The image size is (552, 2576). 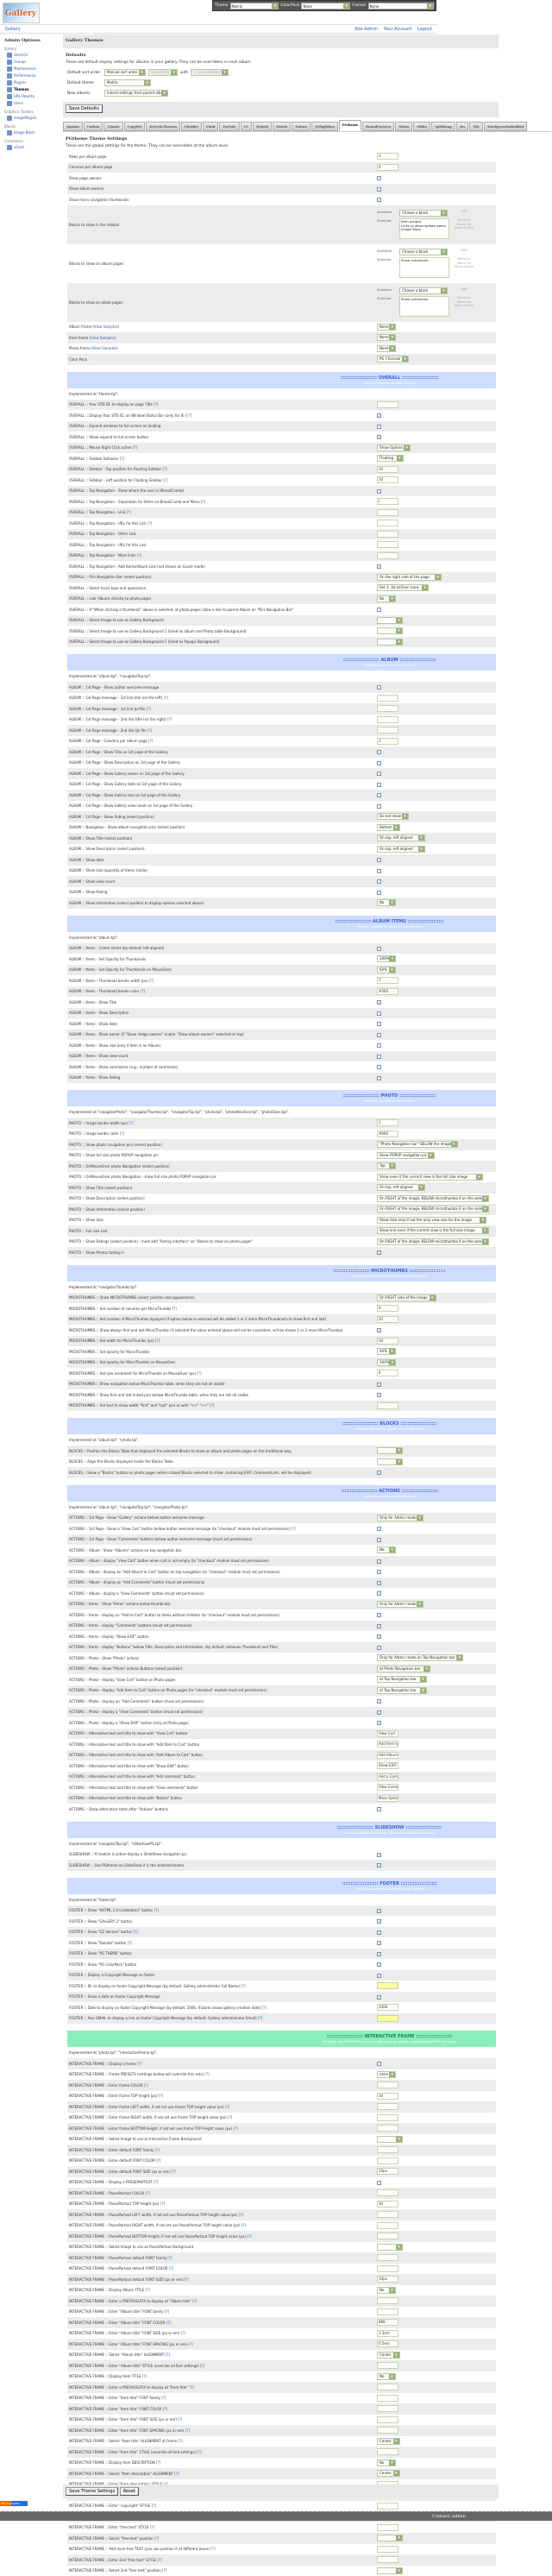 I want to click on breadcrumb-gallery: Gallery, so click(x=13, y=30).